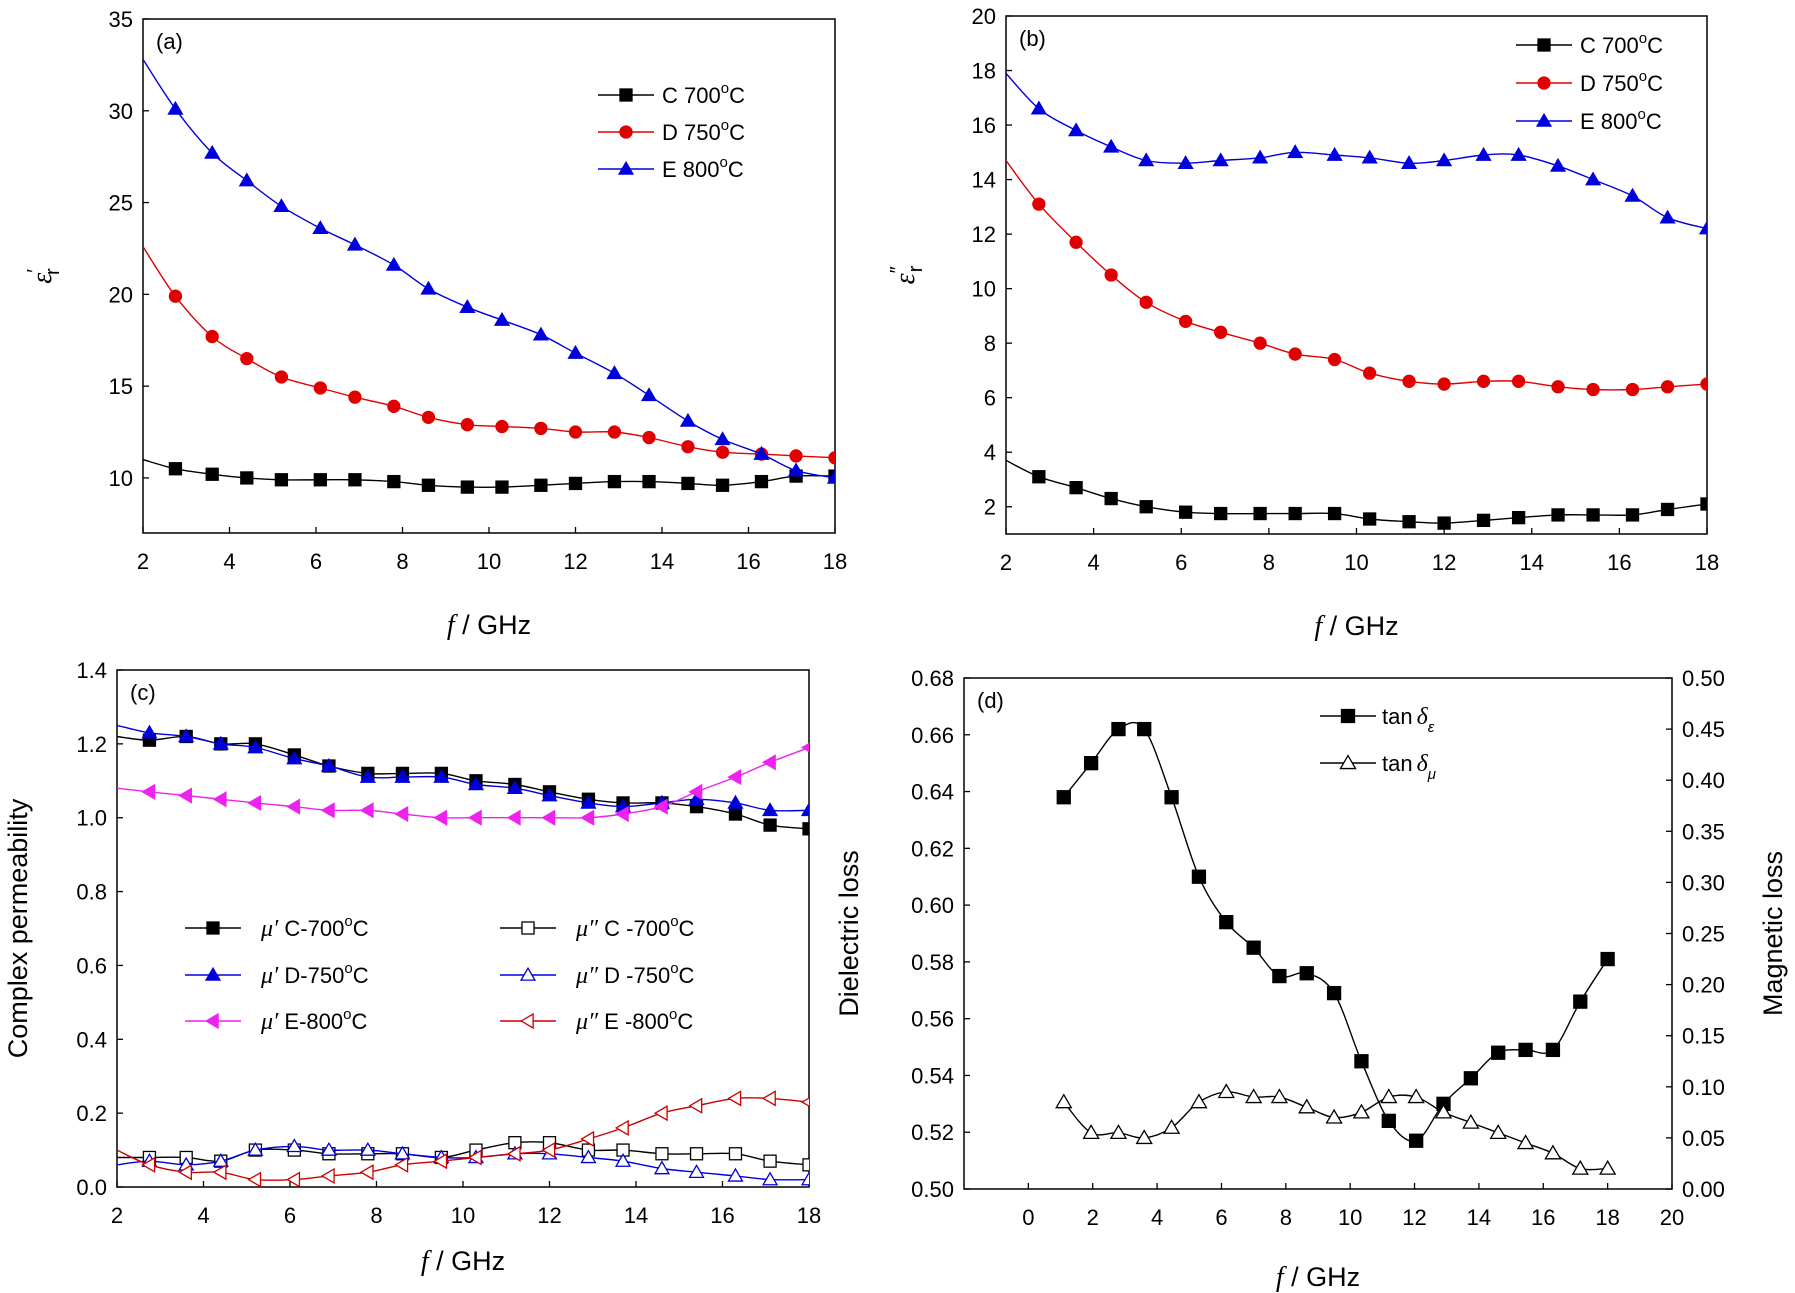  What do you see at coordinates (489, 625) in the screenshot?
I see `x-axis-label: f / GHz` at bounding box center [489, 625].